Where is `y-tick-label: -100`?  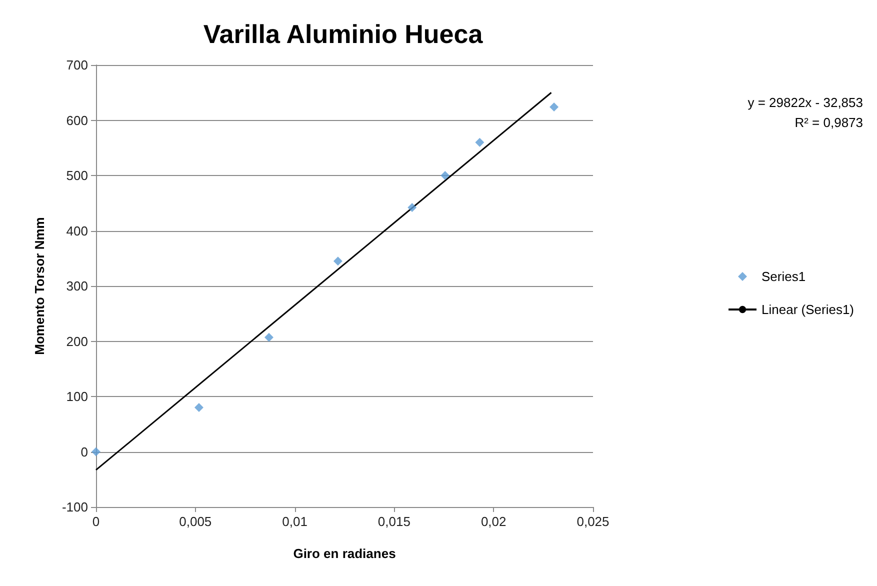
y-tick-label: -100 is located at coordinates (75, 507).